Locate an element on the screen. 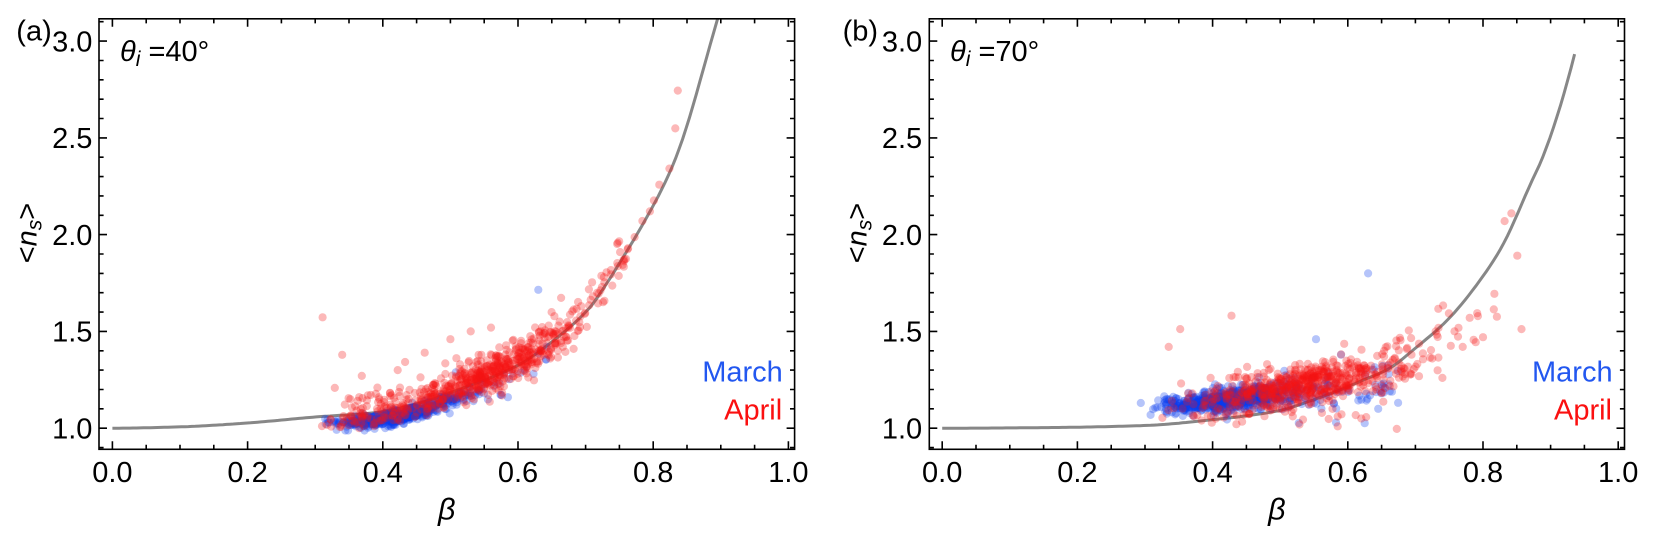  svg-text: θi =70° is located at coordinates (994, 53).